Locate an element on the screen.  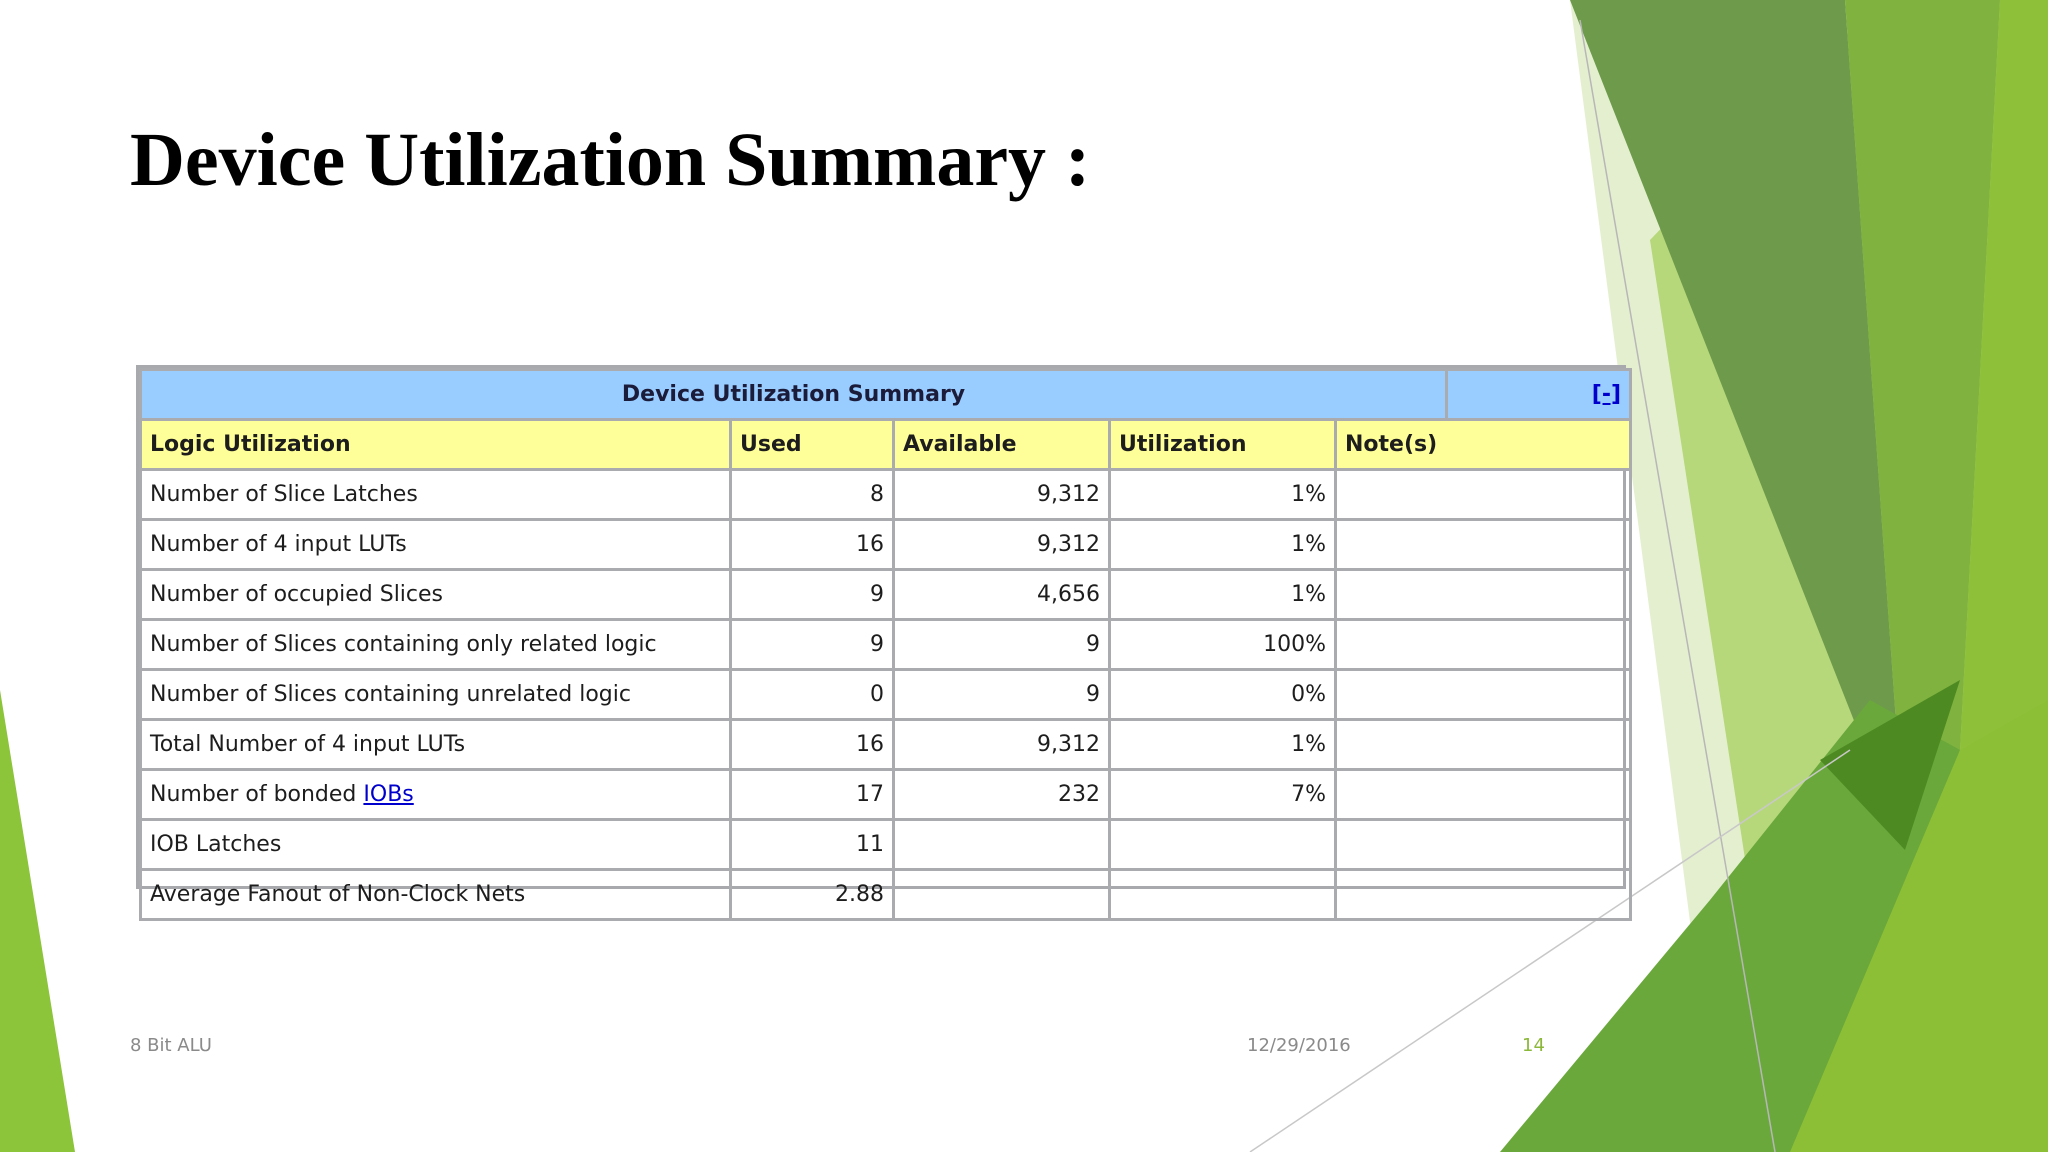
table-row: Number of Slice Latches 8 9,312 1% is located at coordinates (886, 494).